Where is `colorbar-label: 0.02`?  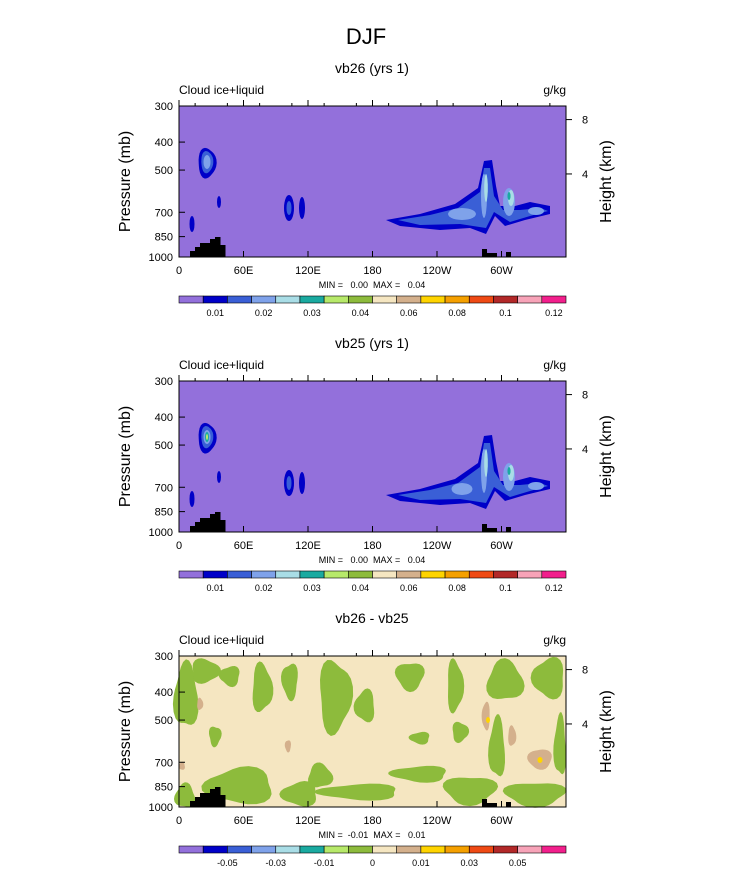
colorbar-label: 0.02 is located at coordinates (264, 588).